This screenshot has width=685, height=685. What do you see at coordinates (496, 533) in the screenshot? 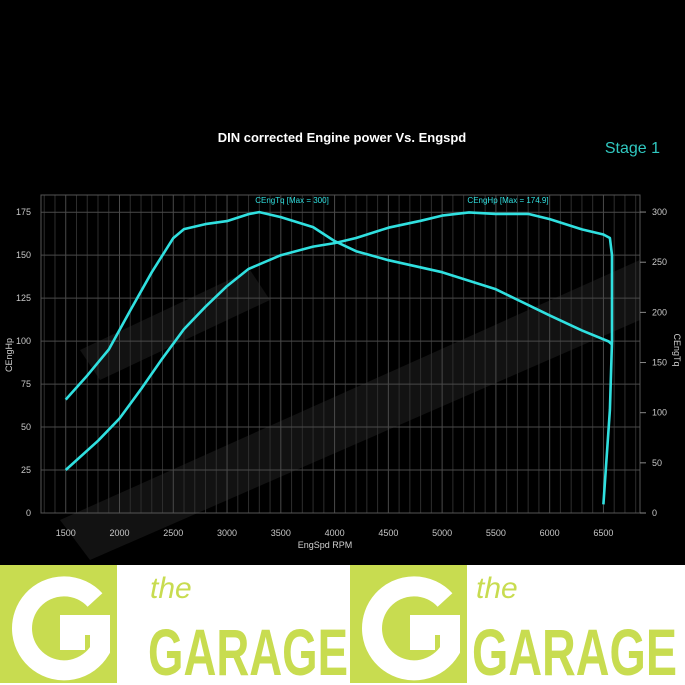
I see `x-tick-label: 5500` at bounding box center [496, 533].